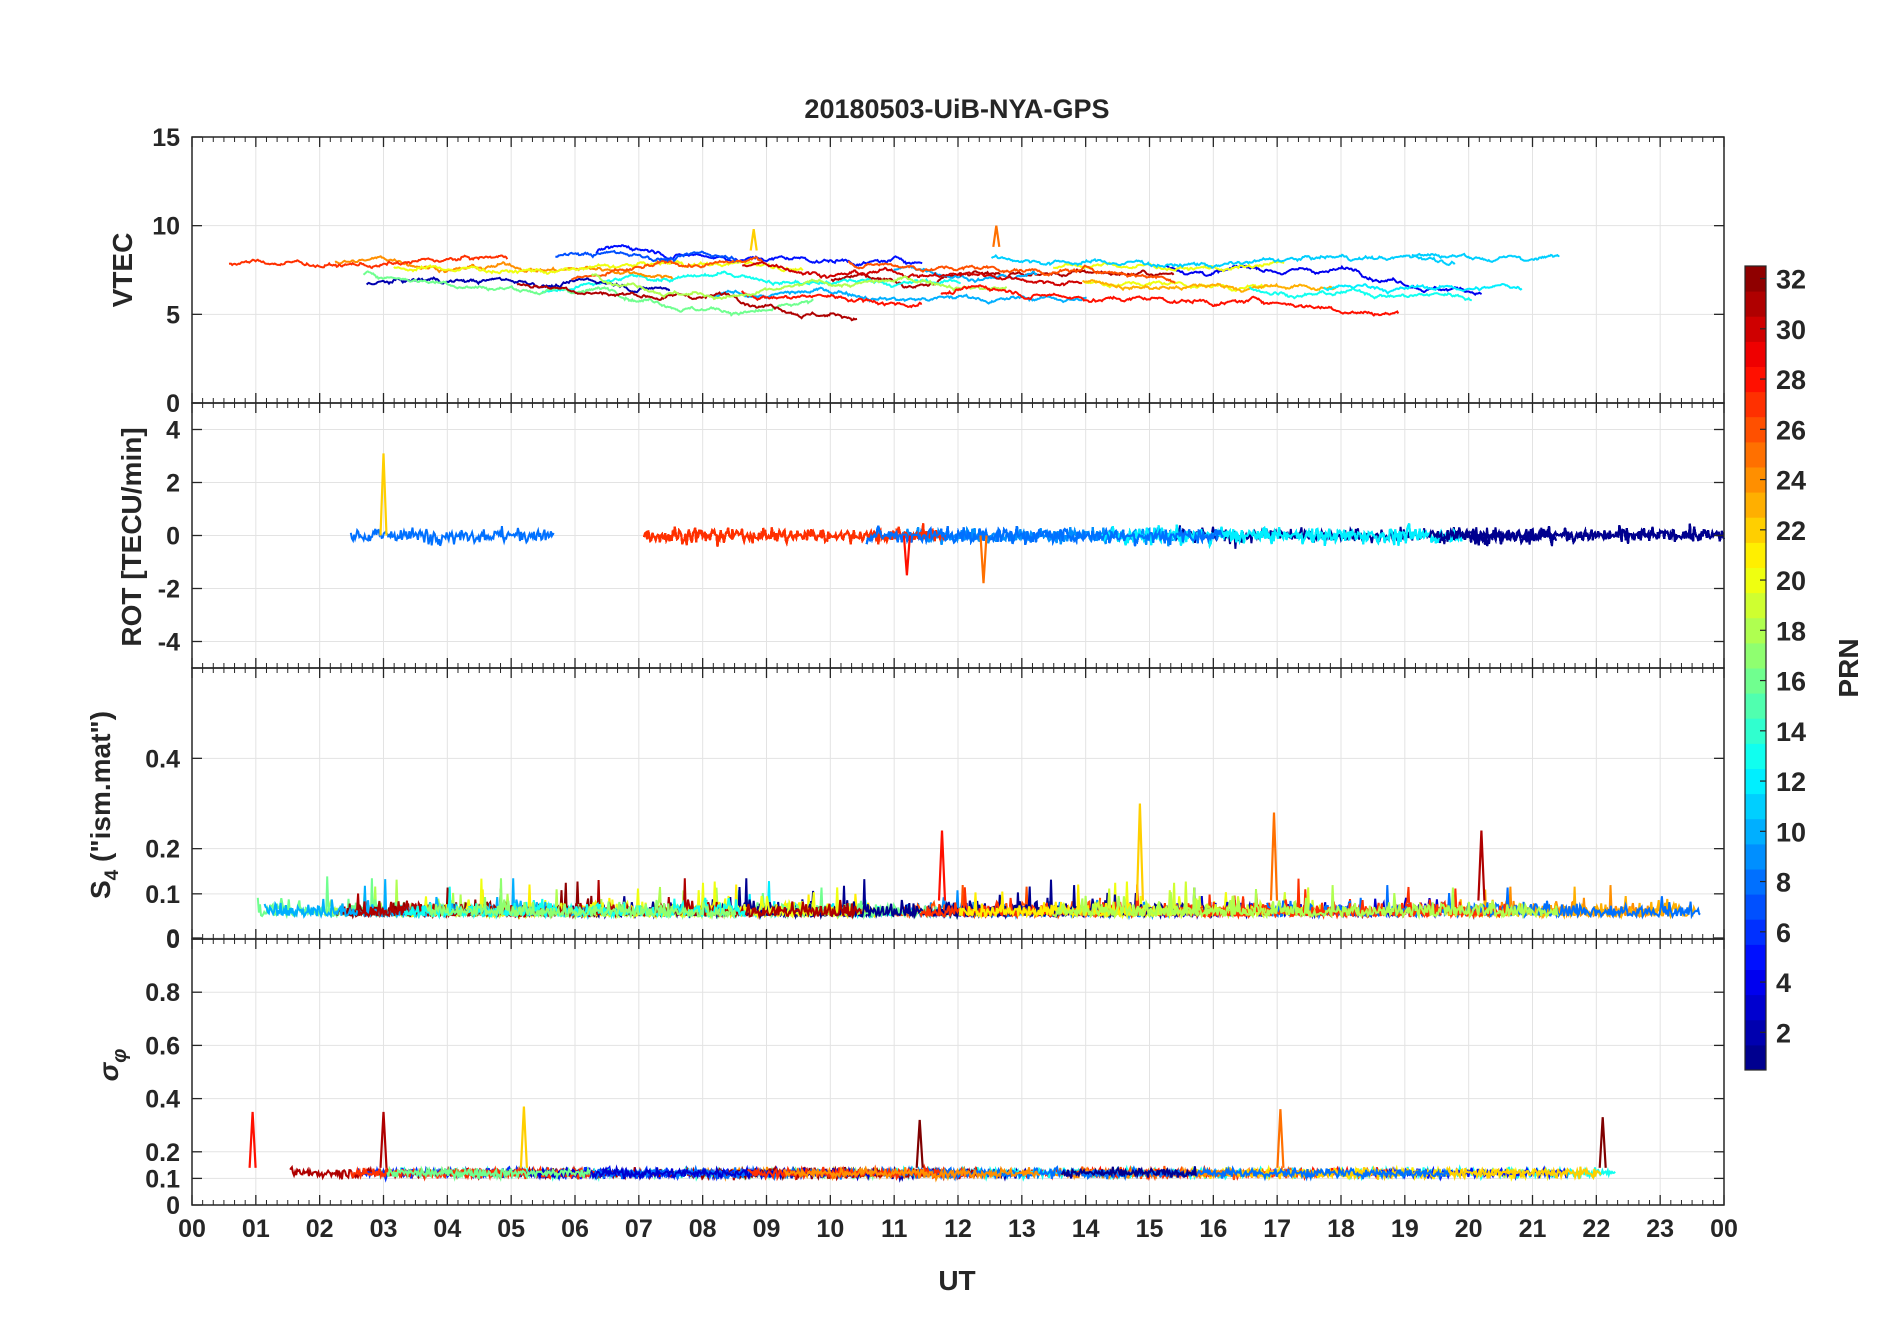  What do you see at coordinates (162, 1153) in the screenshot?
I see `y-tick-label: 0.2` at bounding box center [162, 1153].